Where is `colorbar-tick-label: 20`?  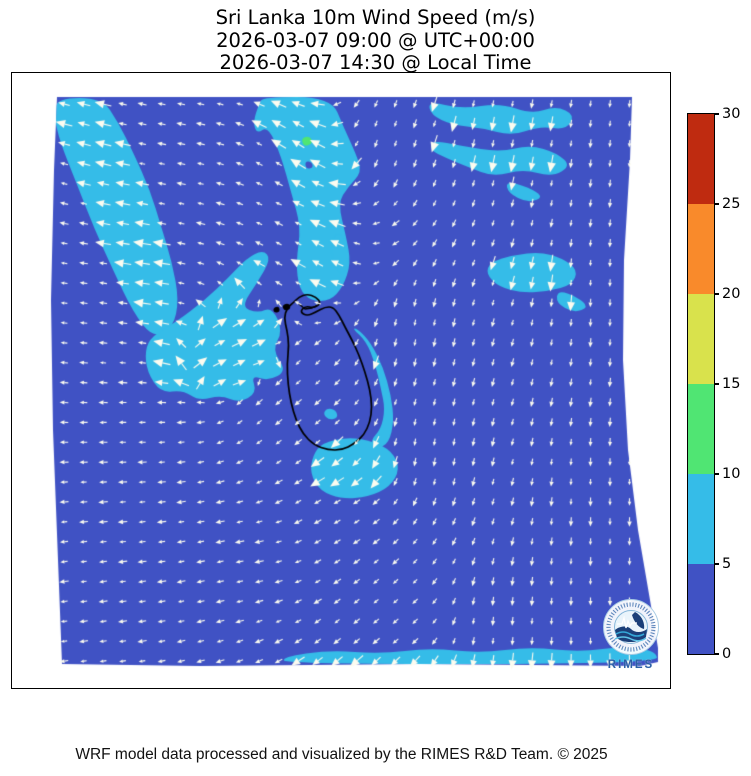 colorbar-tick-label: 20 is located at coordinates (731, 294).